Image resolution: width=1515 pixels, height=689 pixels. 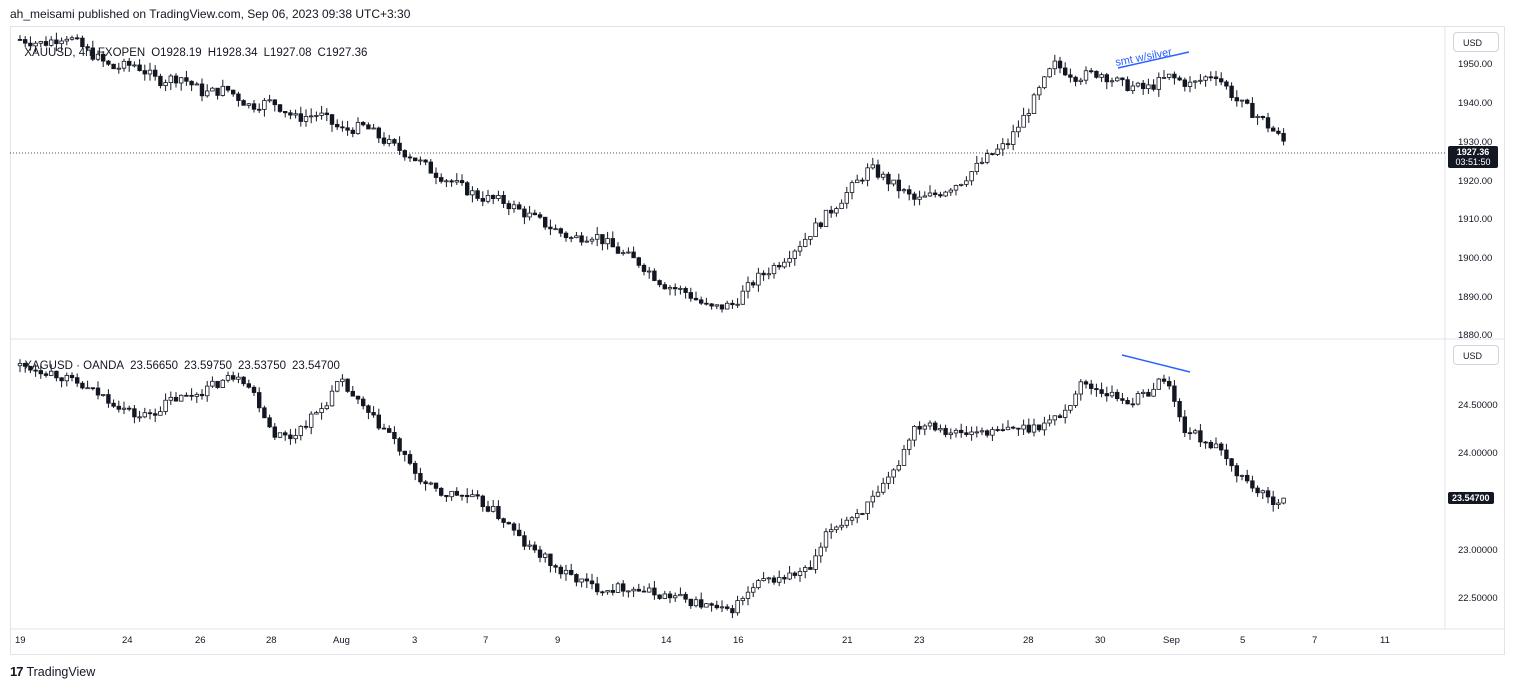 What do you see at coordinates (154, 366) in the screenshot?
I see `silver-open: 23.56650` at bounding box center [154, 366].